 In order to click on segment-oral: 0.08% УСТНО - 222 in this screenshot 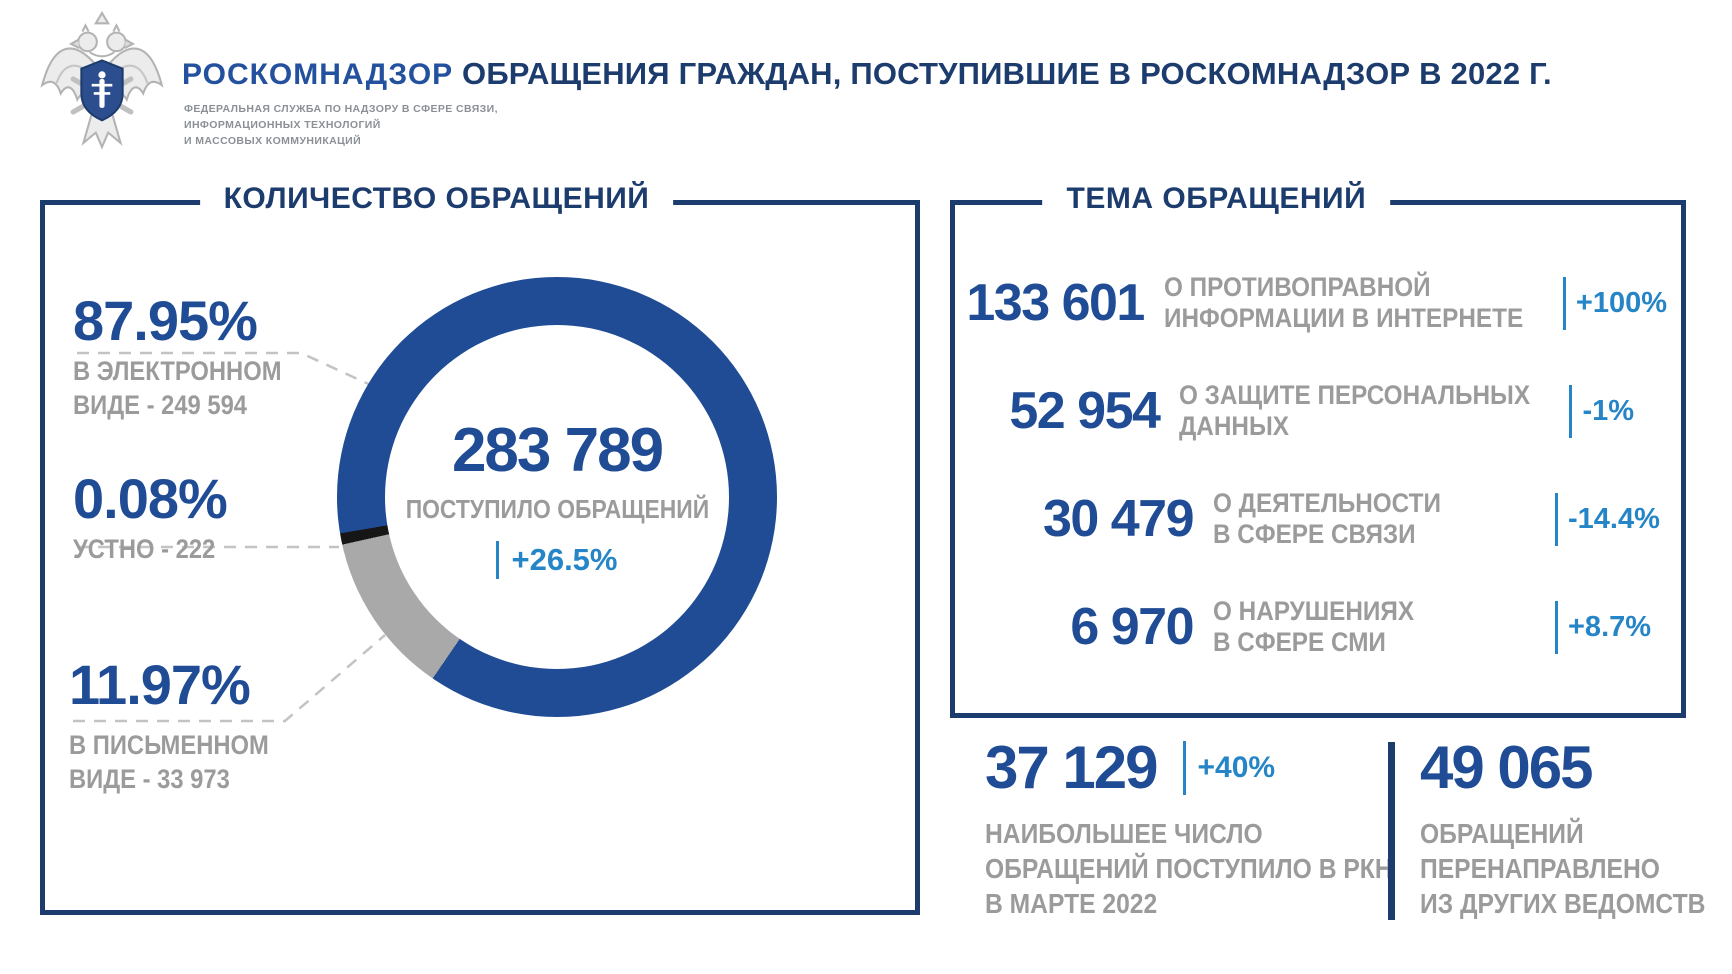, I will do `click(154, 519)`.